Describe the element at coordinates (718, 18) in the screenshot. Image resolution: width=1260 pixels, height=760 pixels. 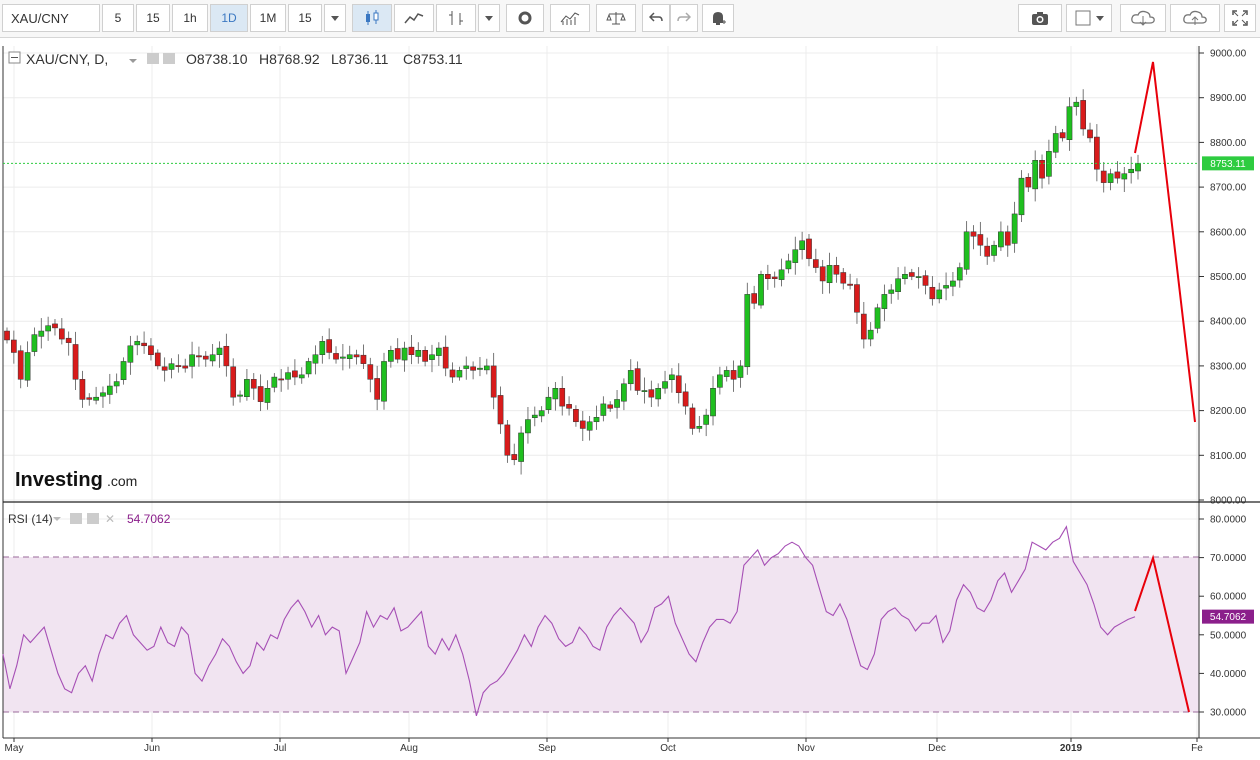
I see `alert-button` at that location.